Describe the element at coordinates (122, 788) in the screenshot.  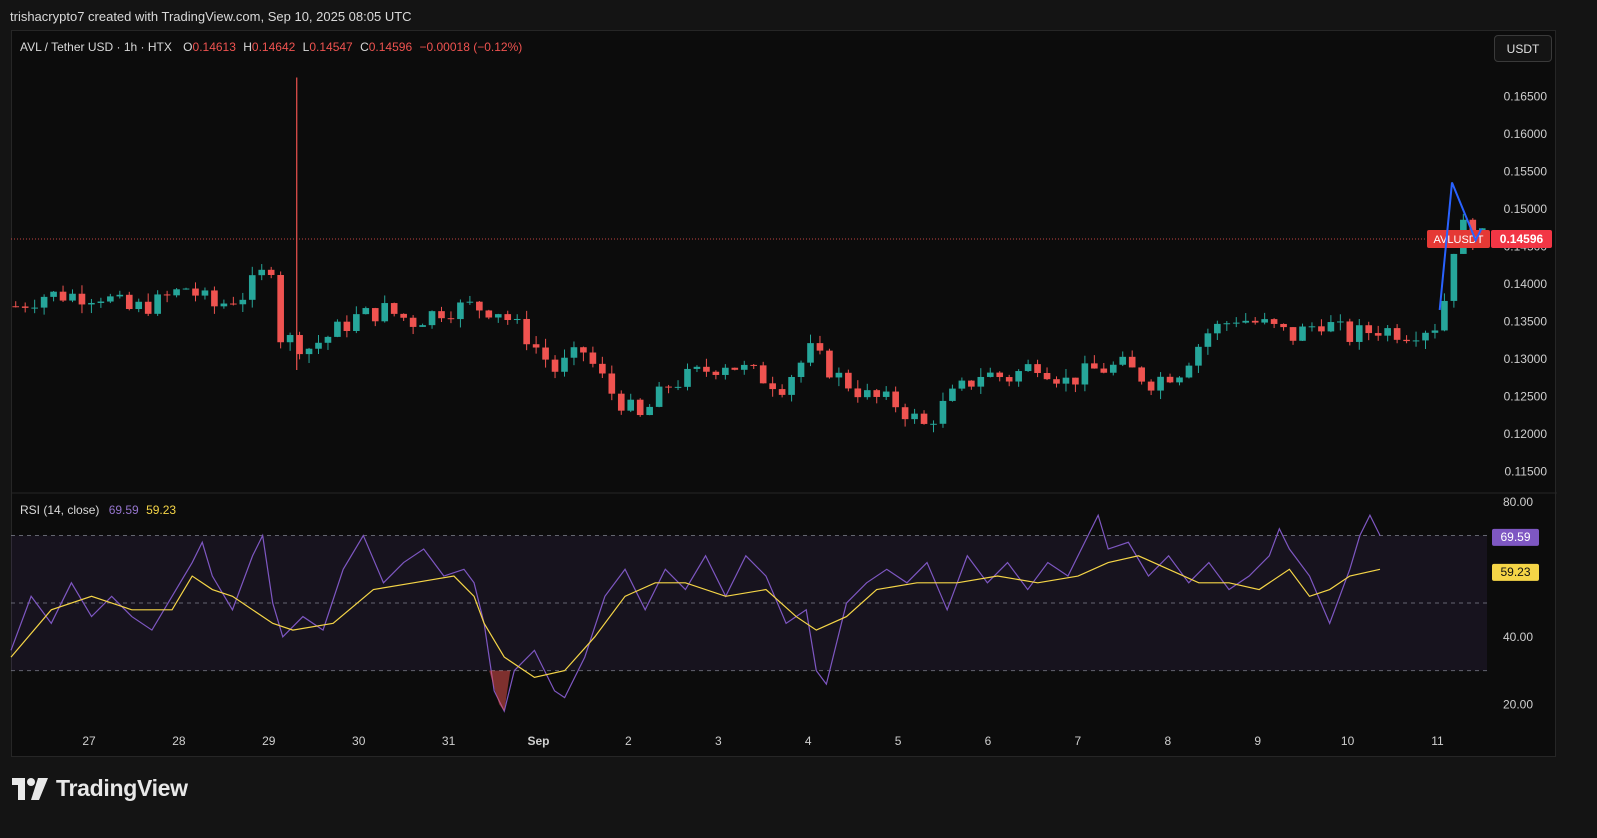
I see `tradingview-logo-text: TradingView` at that location.